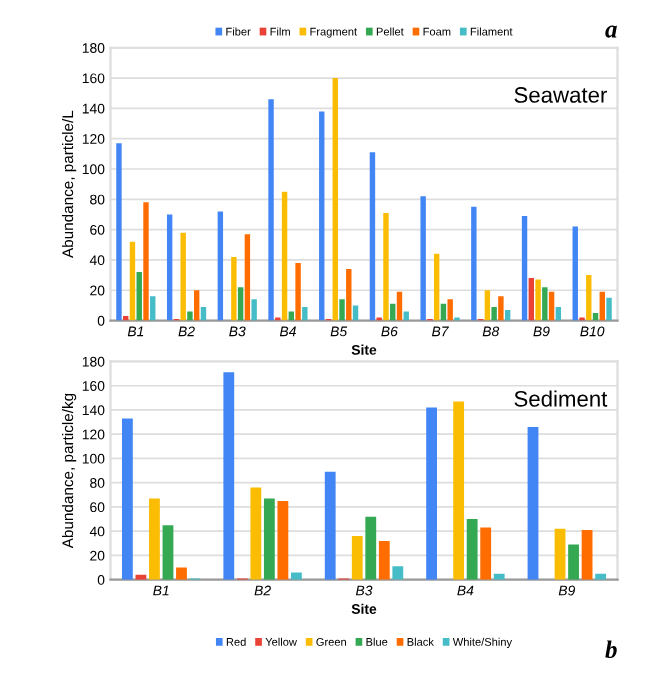 The height and width of the screenshot is (682, 650). I want to click on annotation: Sediment, so click(561, 398).